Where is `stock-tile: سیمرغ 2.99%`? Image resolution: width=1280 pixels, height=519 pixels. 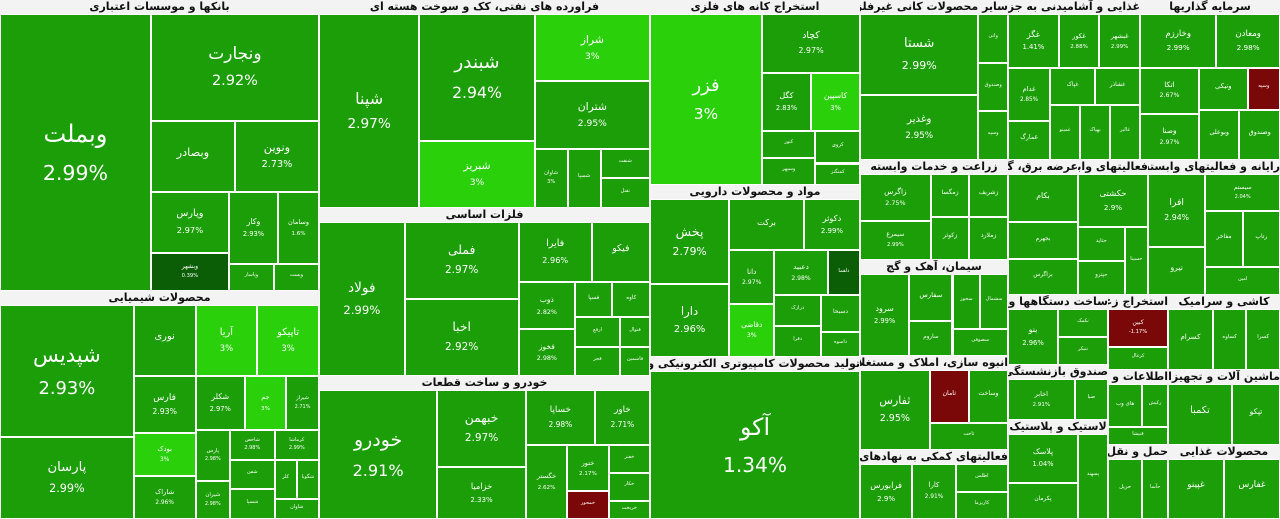 stock-tile: سیمرغ 2.99% is located at coordinates (895, 240).